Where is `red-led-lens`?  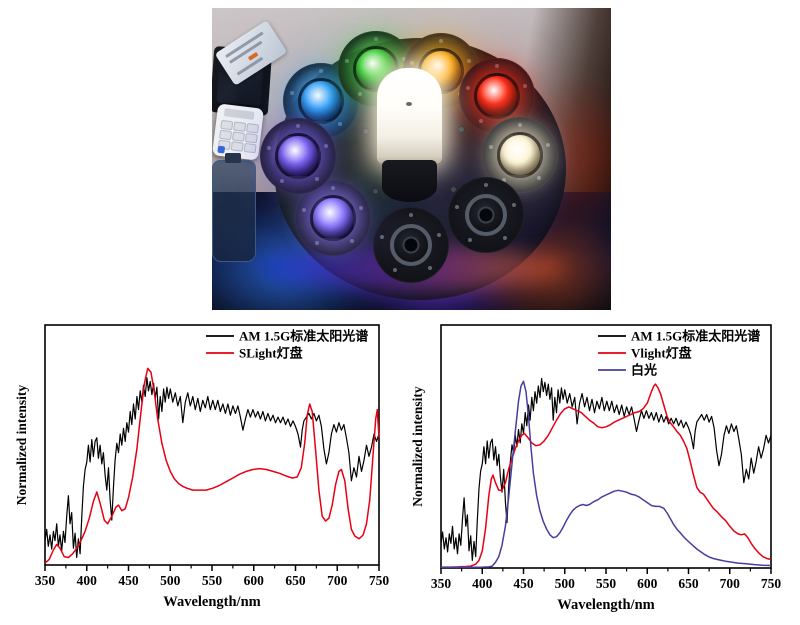
red-led-lens is located at coordinates (497, 96).